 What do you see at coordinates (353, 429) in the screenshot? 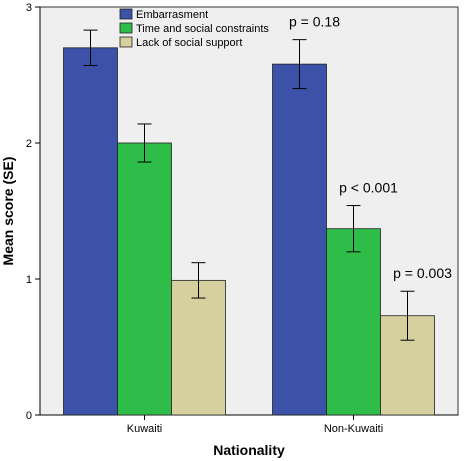
I see `x-tick-label: Non-Kuwaiti` at bounding box center [353, 429].